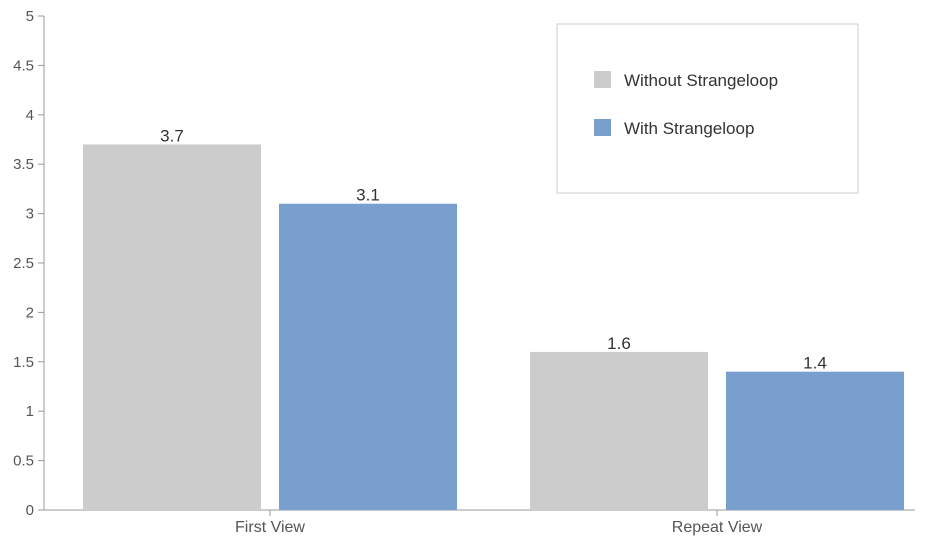  I want to click on bar-value-label: 3.1, so click(368, 195).